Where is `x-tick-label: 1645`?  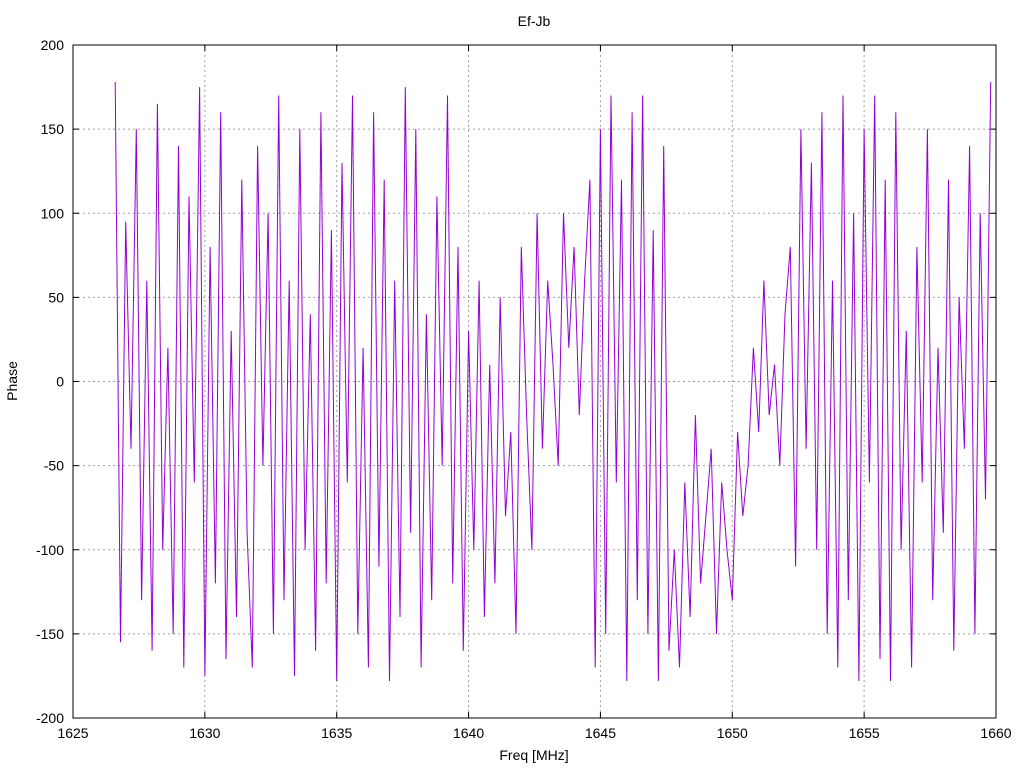 x-tick-label: 1645 is located at coordinates (600, 733).